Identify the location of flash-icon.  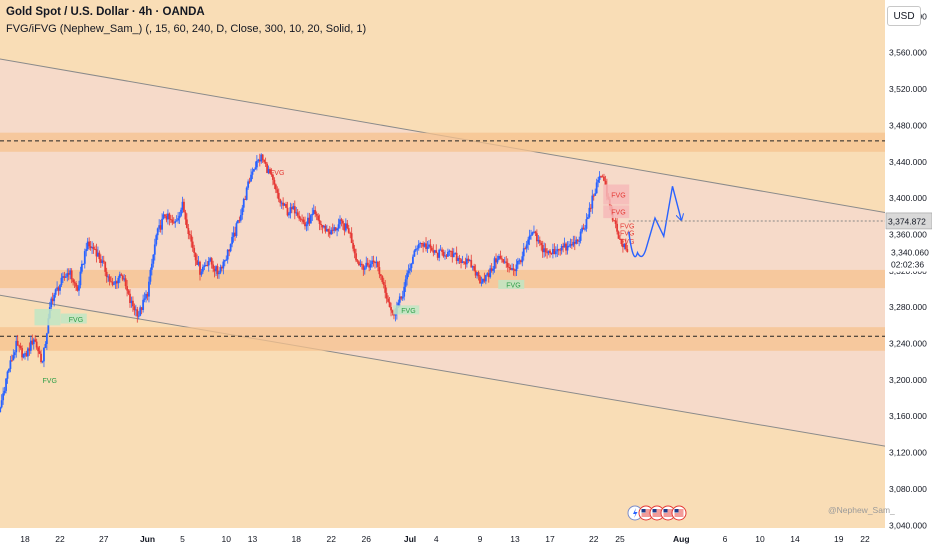
(635, 513).